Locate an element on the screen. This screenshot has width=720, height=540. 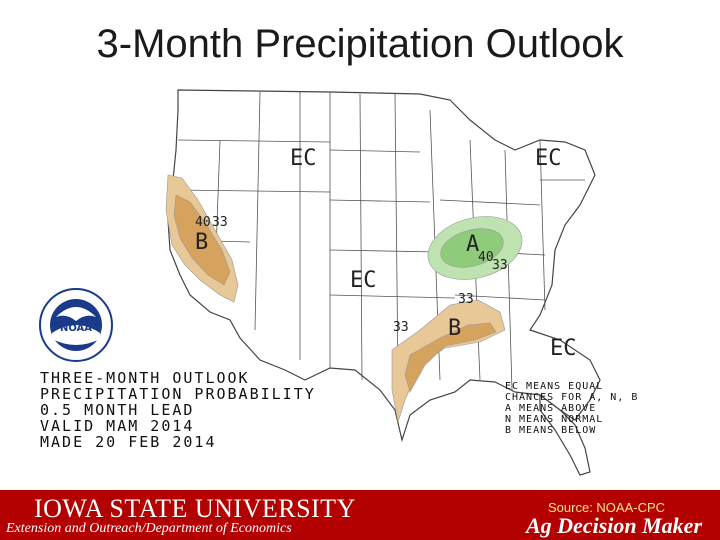
legend-line-1: EC MEANS EQUAL is located at coordinates (554, 386).